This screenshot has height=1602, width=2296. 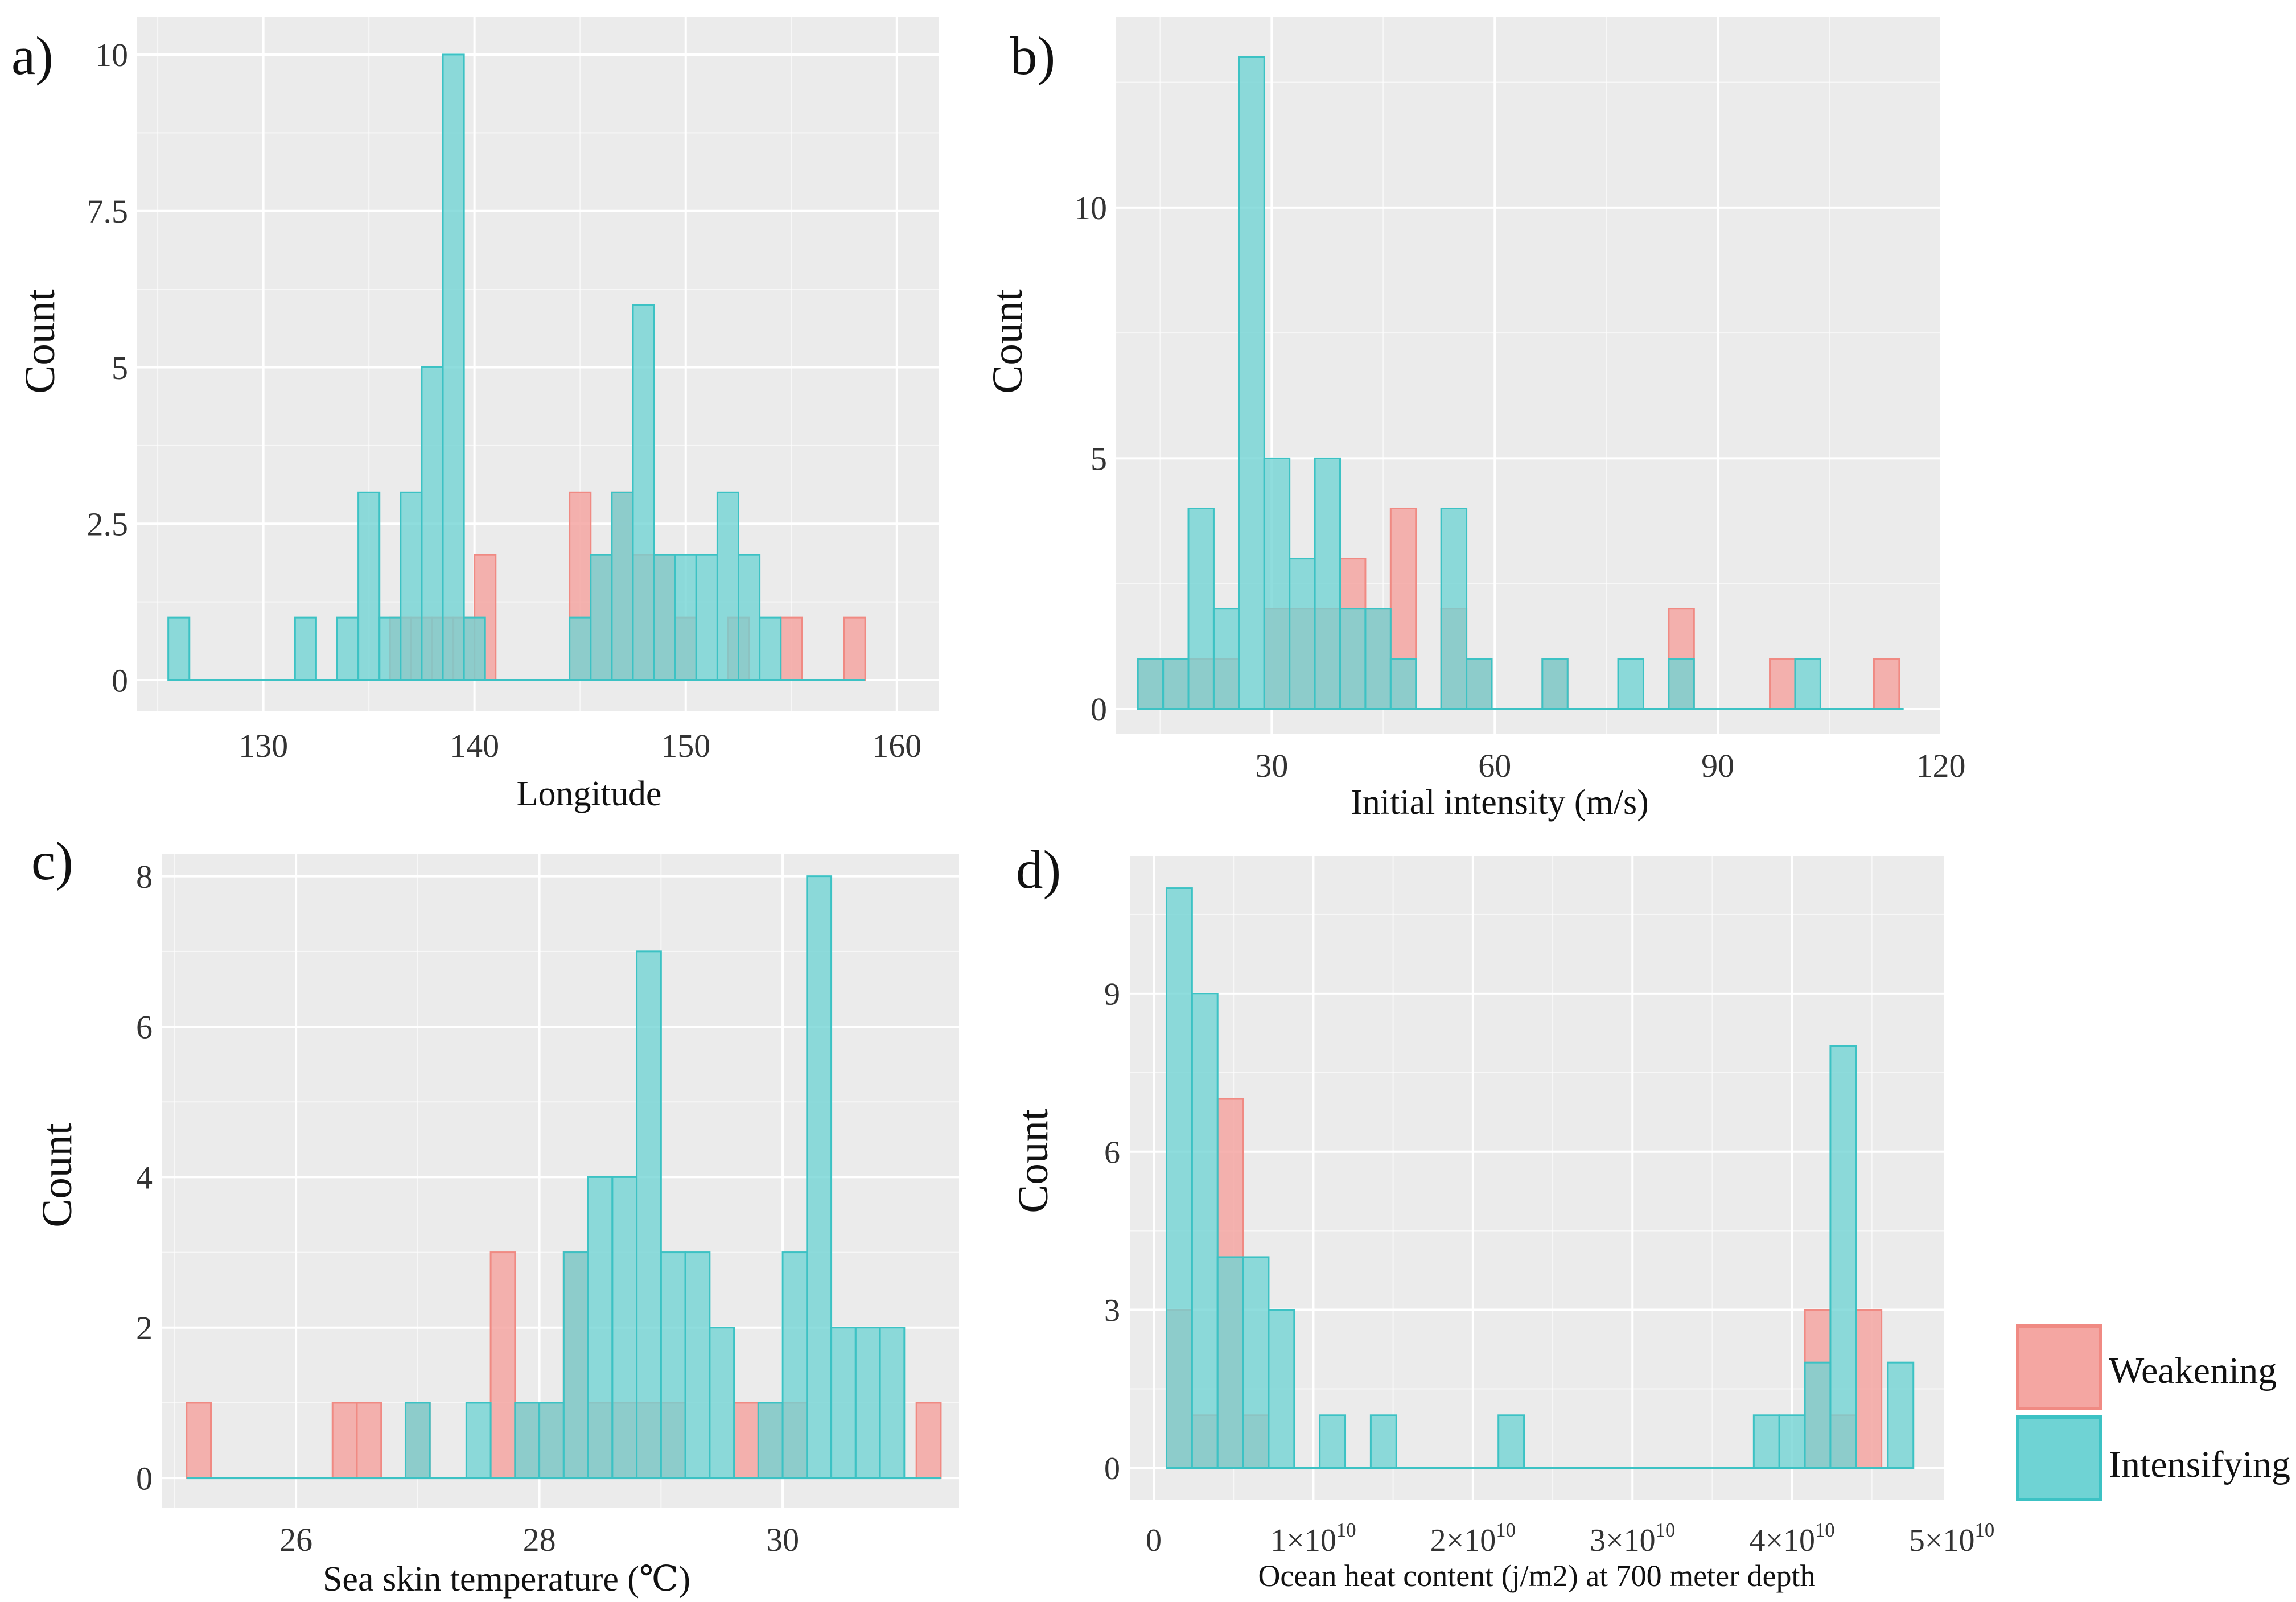 I want to click on x-tick-label: 3×10¹⁰, so click(x=1632, y=1538).